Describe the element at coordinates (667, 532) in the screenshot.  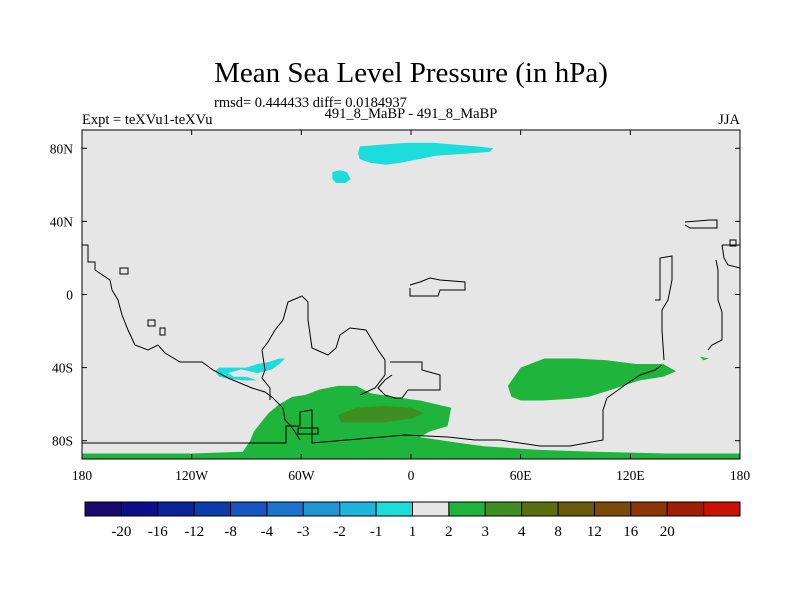
I see `colorbar-label: 20` at that location.